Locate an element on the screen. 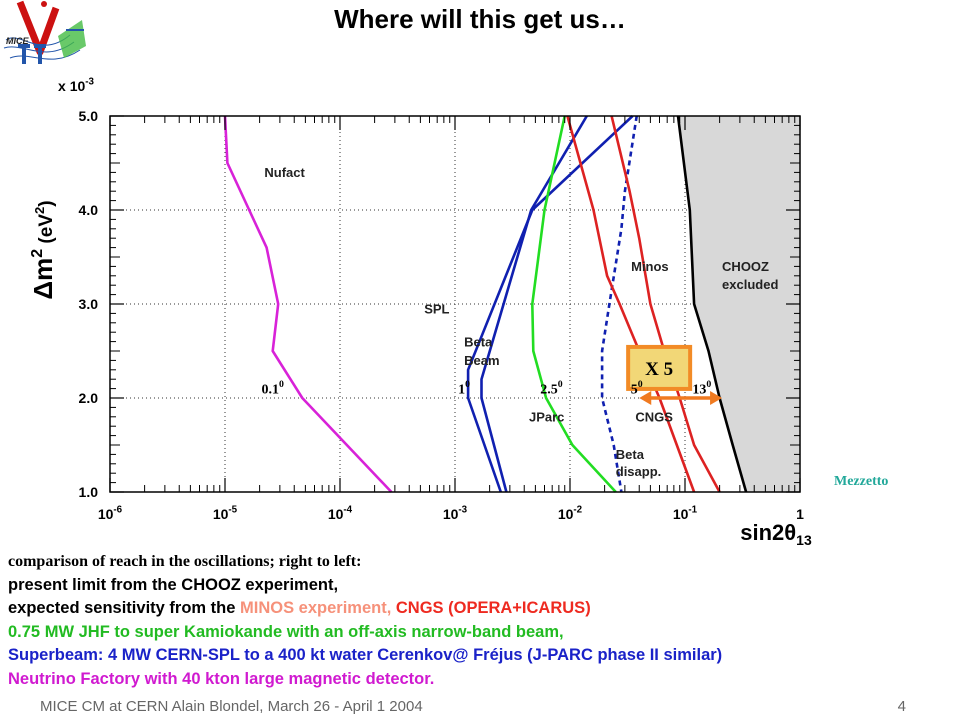  x-tick-label: 10⁻² is located at coordinates (570, 513).